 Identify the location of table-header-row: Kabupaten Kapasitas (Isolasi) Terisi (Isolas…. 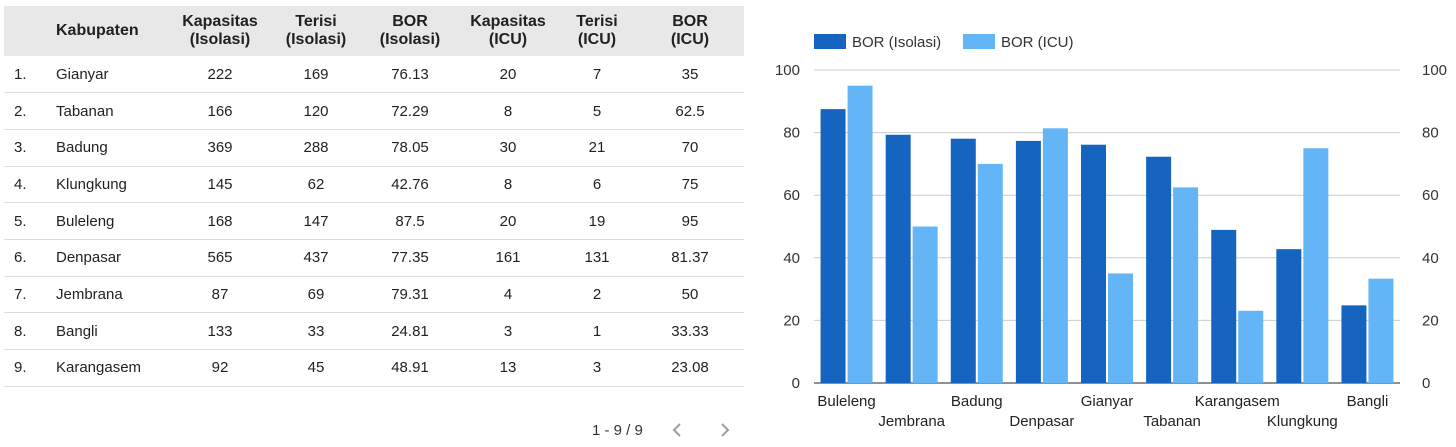
(374, 31).